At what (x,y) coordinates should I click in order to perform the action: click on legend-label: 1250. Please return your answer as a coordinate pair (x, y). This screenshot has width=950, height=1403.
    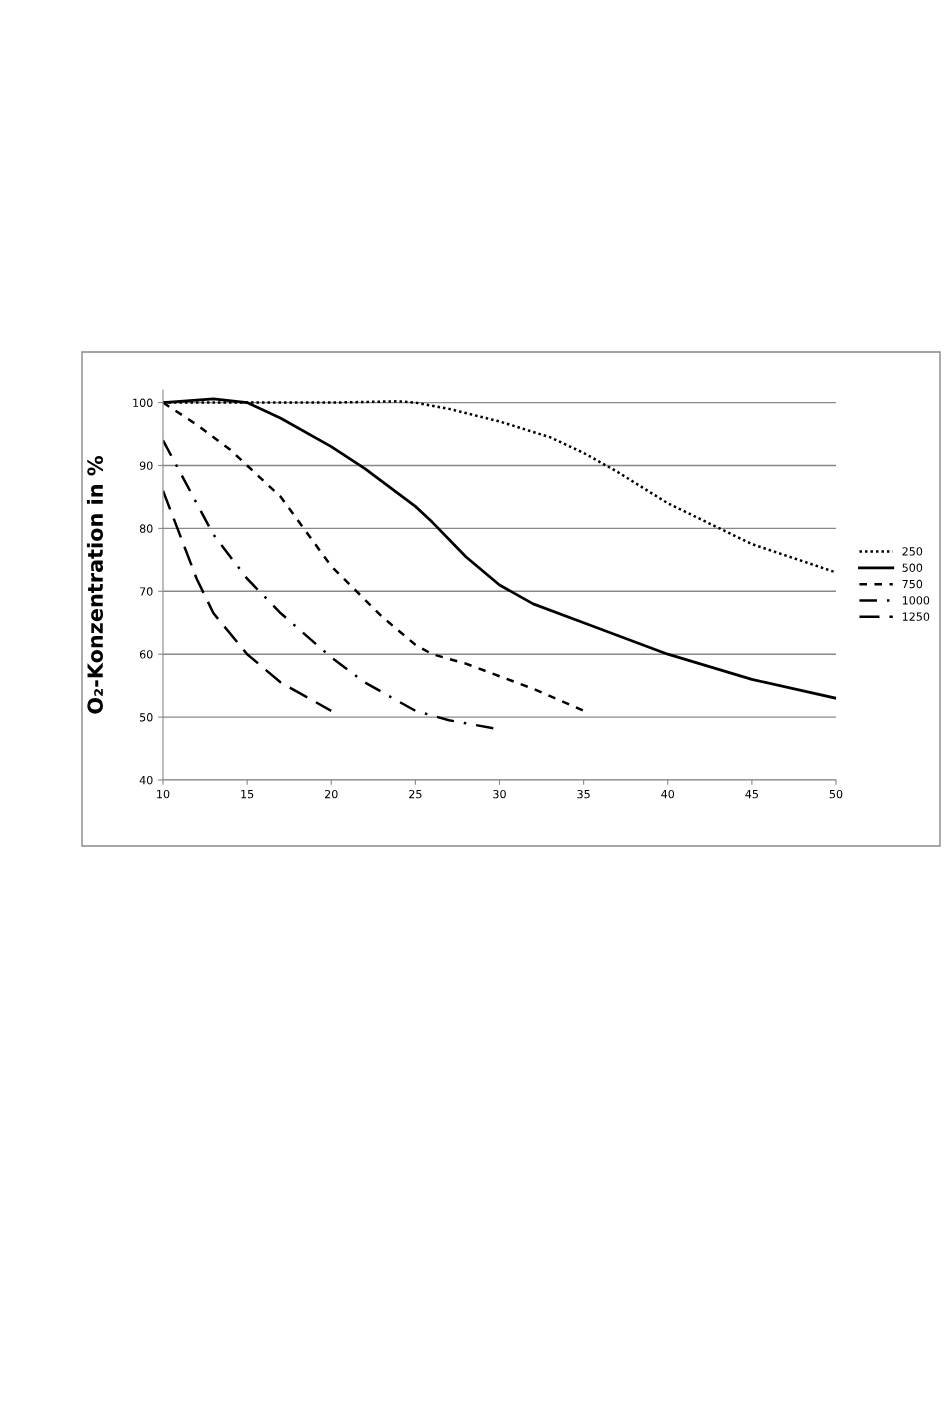
    Looking at the image, I should click on (916, 616).